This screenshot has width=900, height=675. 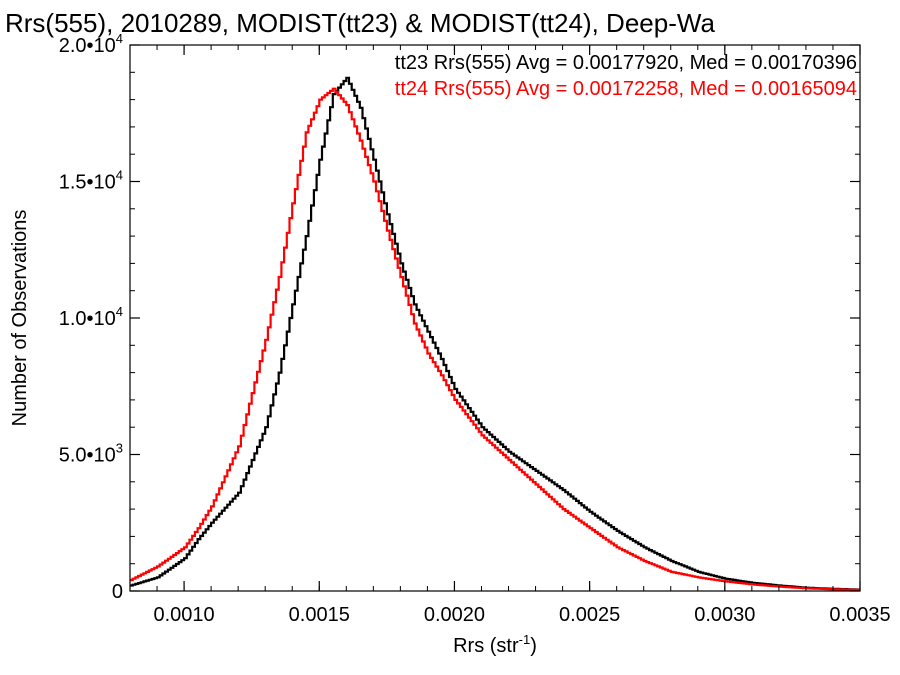 I want to click on y-tick-mantissa: 1.5•10, so click(x=87, y=183).